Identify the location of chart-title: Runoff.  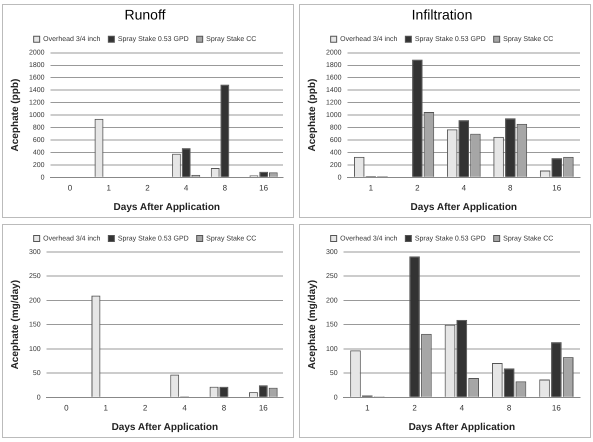
(145, 14).